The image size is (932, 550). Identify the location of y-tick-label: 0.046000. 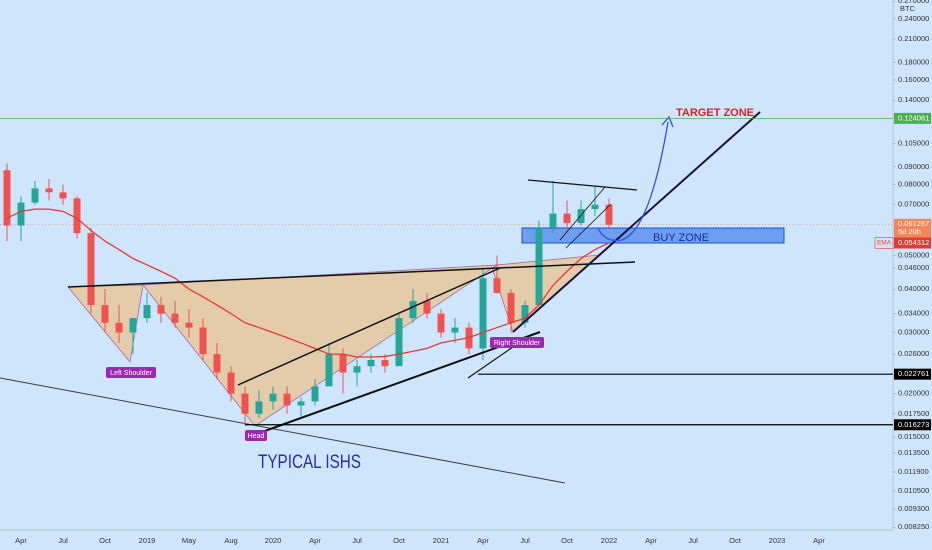
(913, 267).